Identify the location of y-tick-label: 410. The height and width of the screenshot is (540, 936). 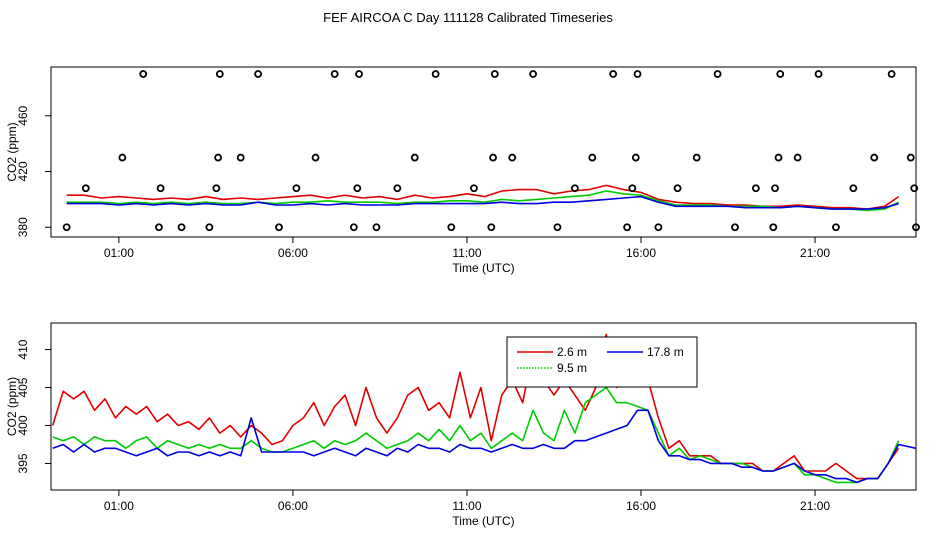
(23, 349).